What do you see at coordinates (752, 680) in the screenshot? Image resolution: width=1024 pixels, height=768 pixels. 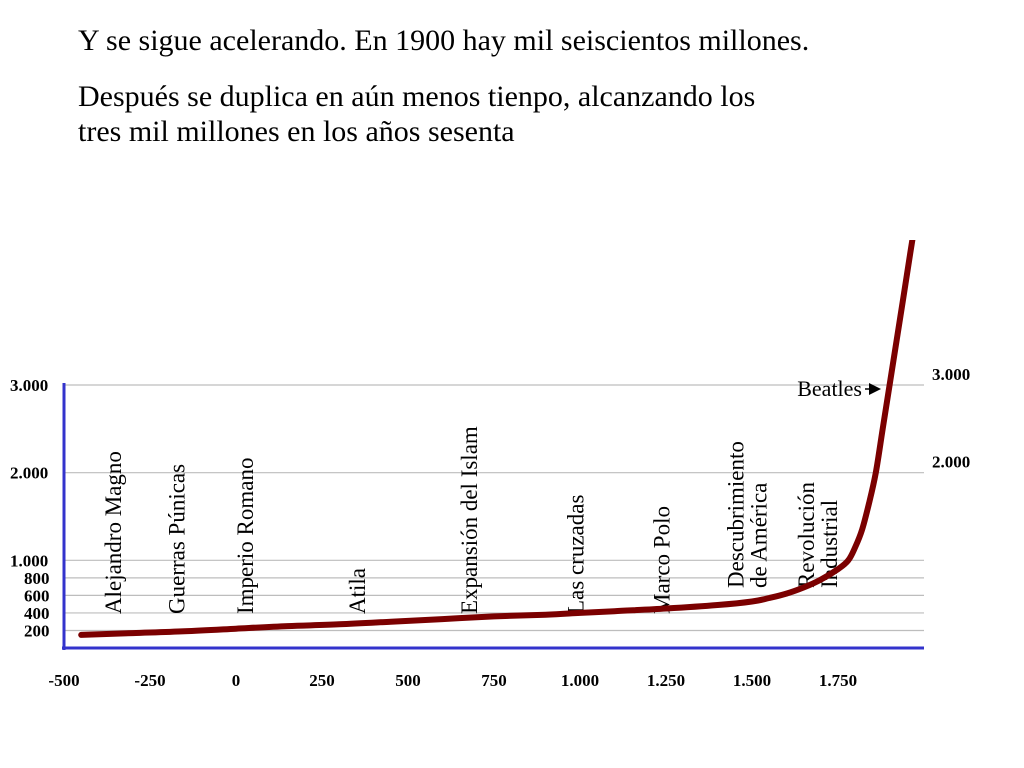 I see `x-tick-label-1500: 1.500` at bounding box center [752, 680].